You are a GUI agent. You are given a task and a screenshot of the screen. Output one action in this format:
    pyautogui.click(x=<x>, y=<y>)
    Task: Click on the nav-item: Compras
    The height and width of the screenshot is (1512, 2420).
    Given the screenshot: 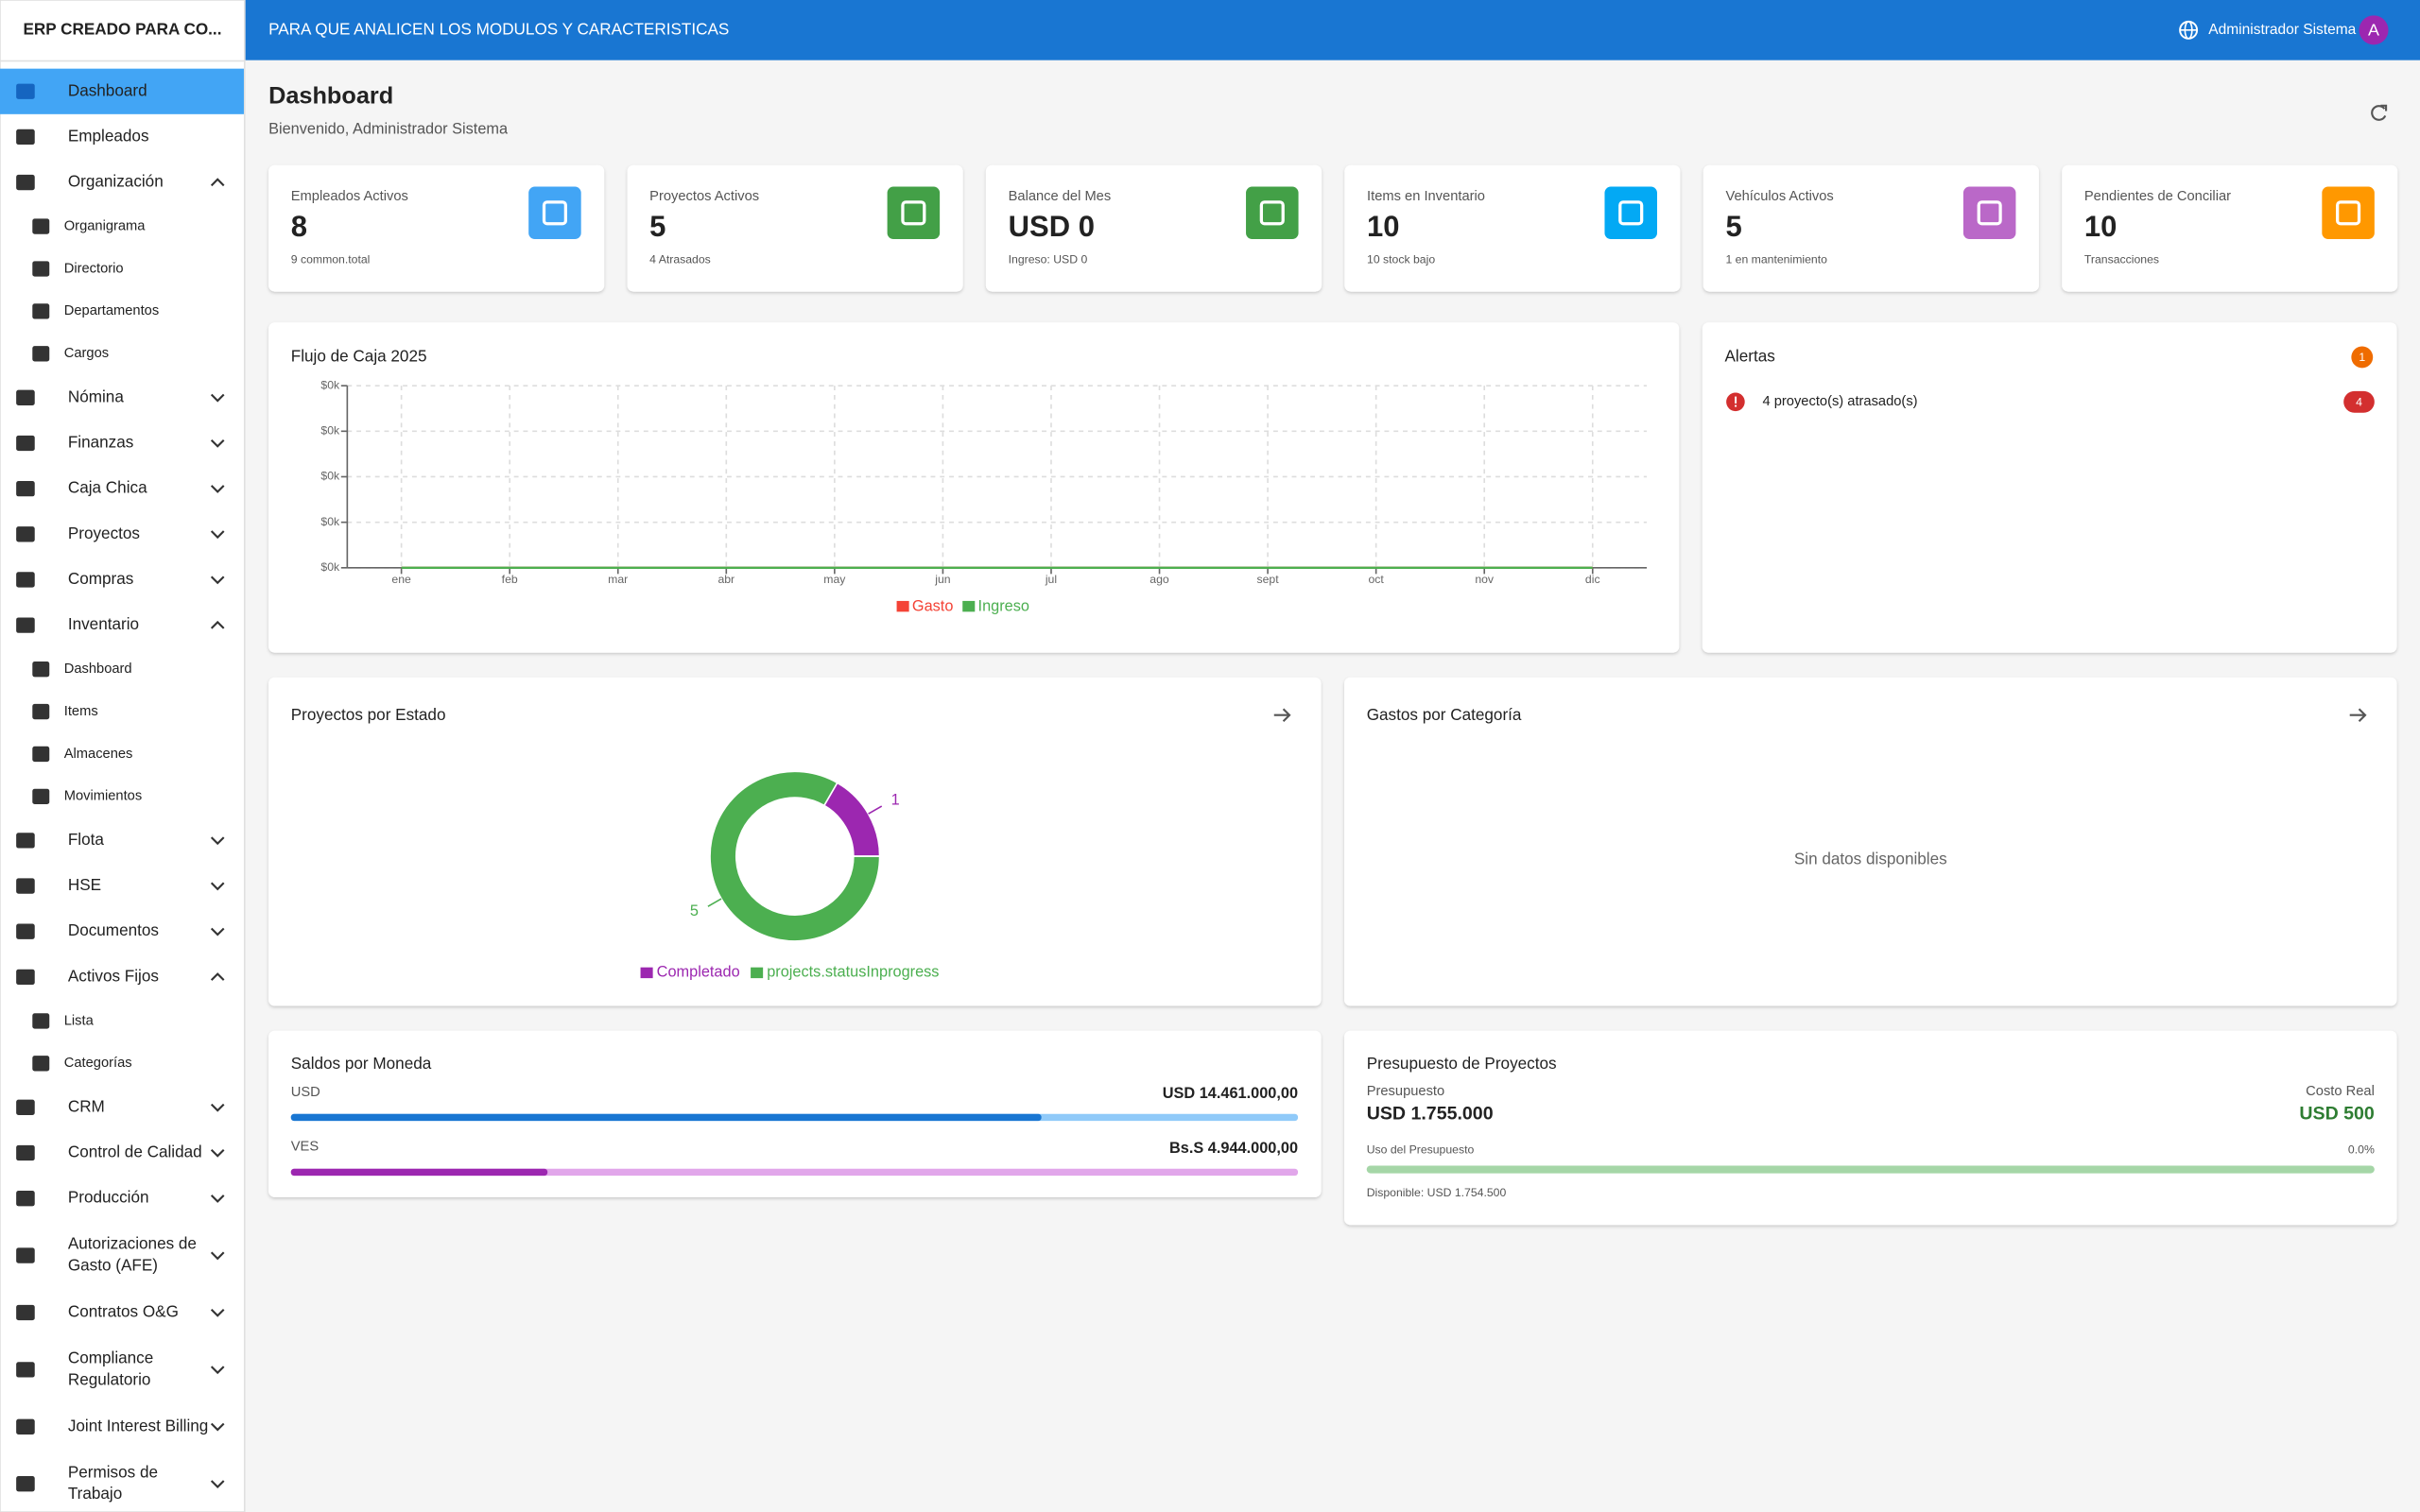 What is the action you would take?
    pyautogui.click(x=100, y=578)
    